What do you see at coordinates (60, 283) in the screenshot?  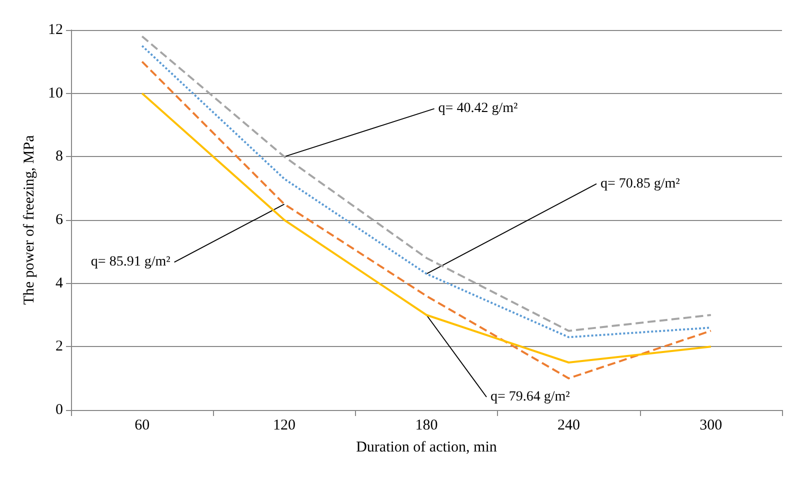 I see `y-tick-label: 4` at bounding box center [60, 283].